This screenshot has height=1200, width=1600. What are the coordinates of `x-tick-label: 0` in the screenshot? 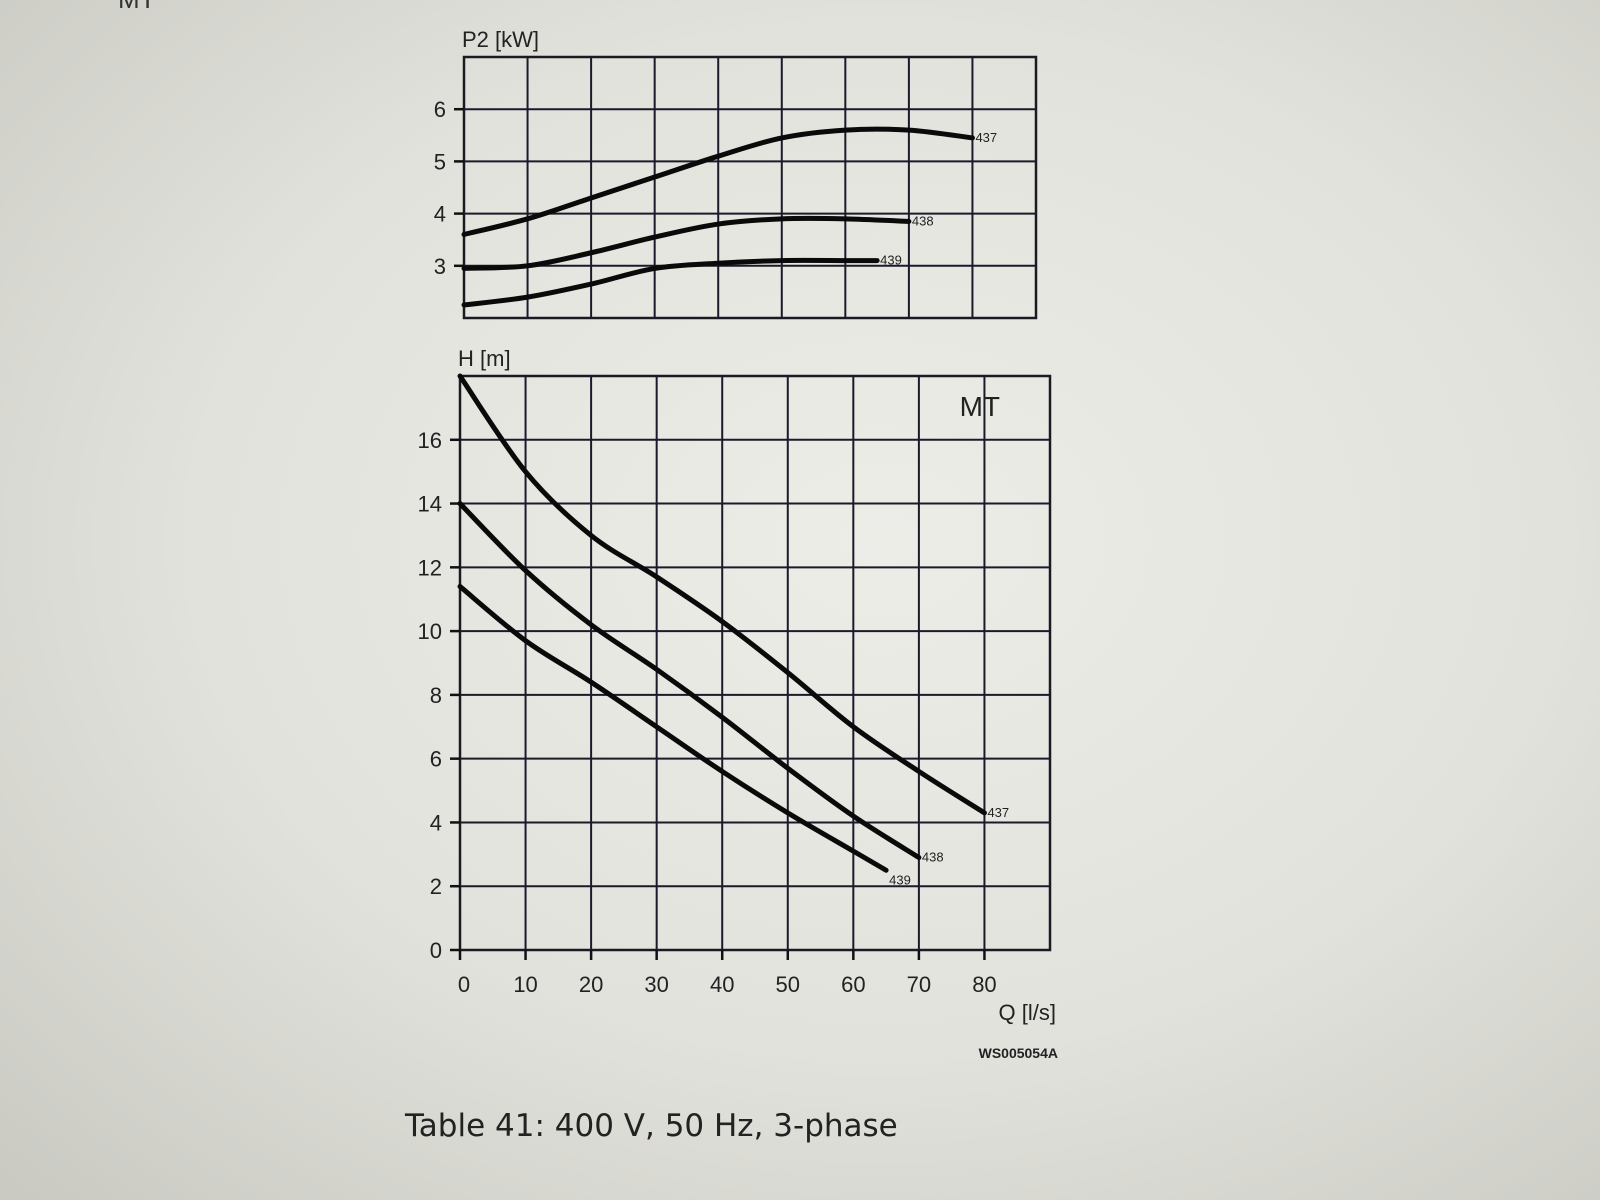 It's located at (464, 984).